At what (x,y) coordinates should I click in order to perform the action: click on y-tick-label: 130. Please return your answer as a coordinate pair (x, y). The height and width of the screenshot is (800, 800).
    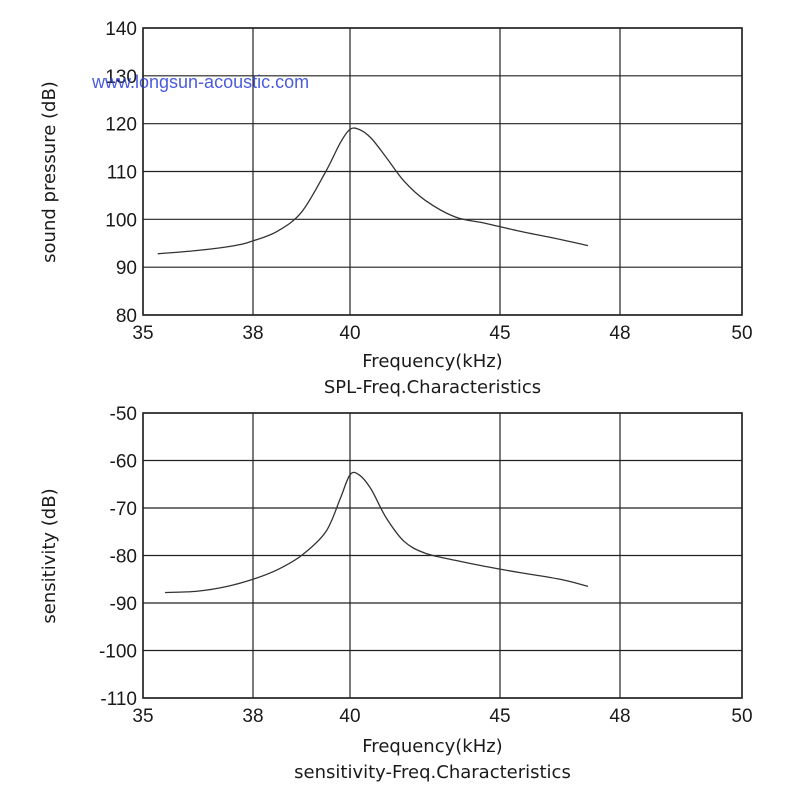
    Looking at the image, I should click on (121, 77).